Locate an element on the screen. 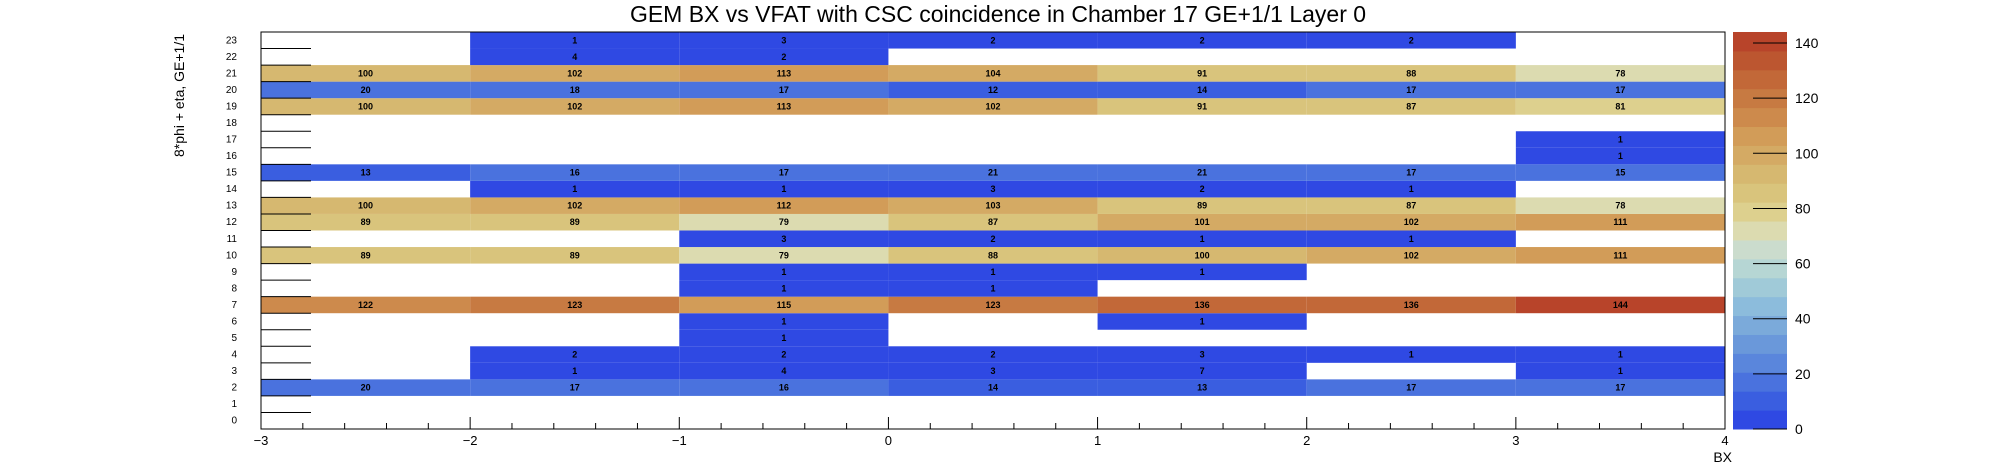 This screenshot has height=472, width=1996. y-axis-tick-label: 6 is located at coordinates (234, 321).